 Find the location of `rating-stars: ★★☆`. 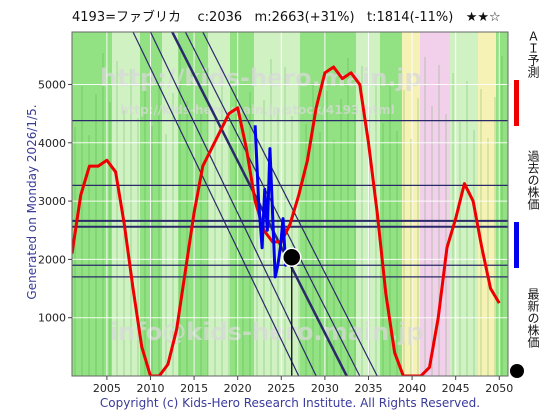

rating-stars: ★★☆ is located at coordinates (483, 17).